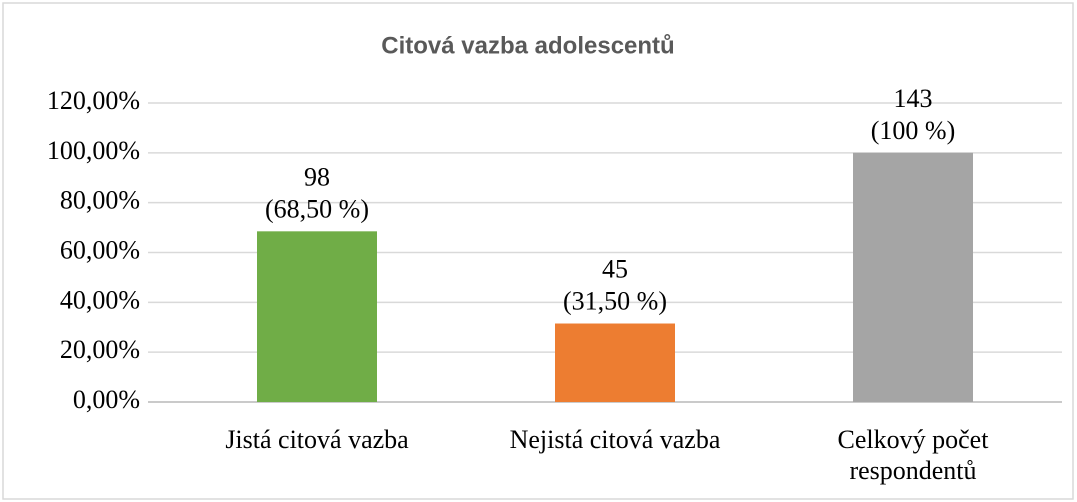 Image resolution: width=1077 pixels, height=502 pixels. I want to click on x-tick-label: Jistá citová vazba, so click(317, 439).